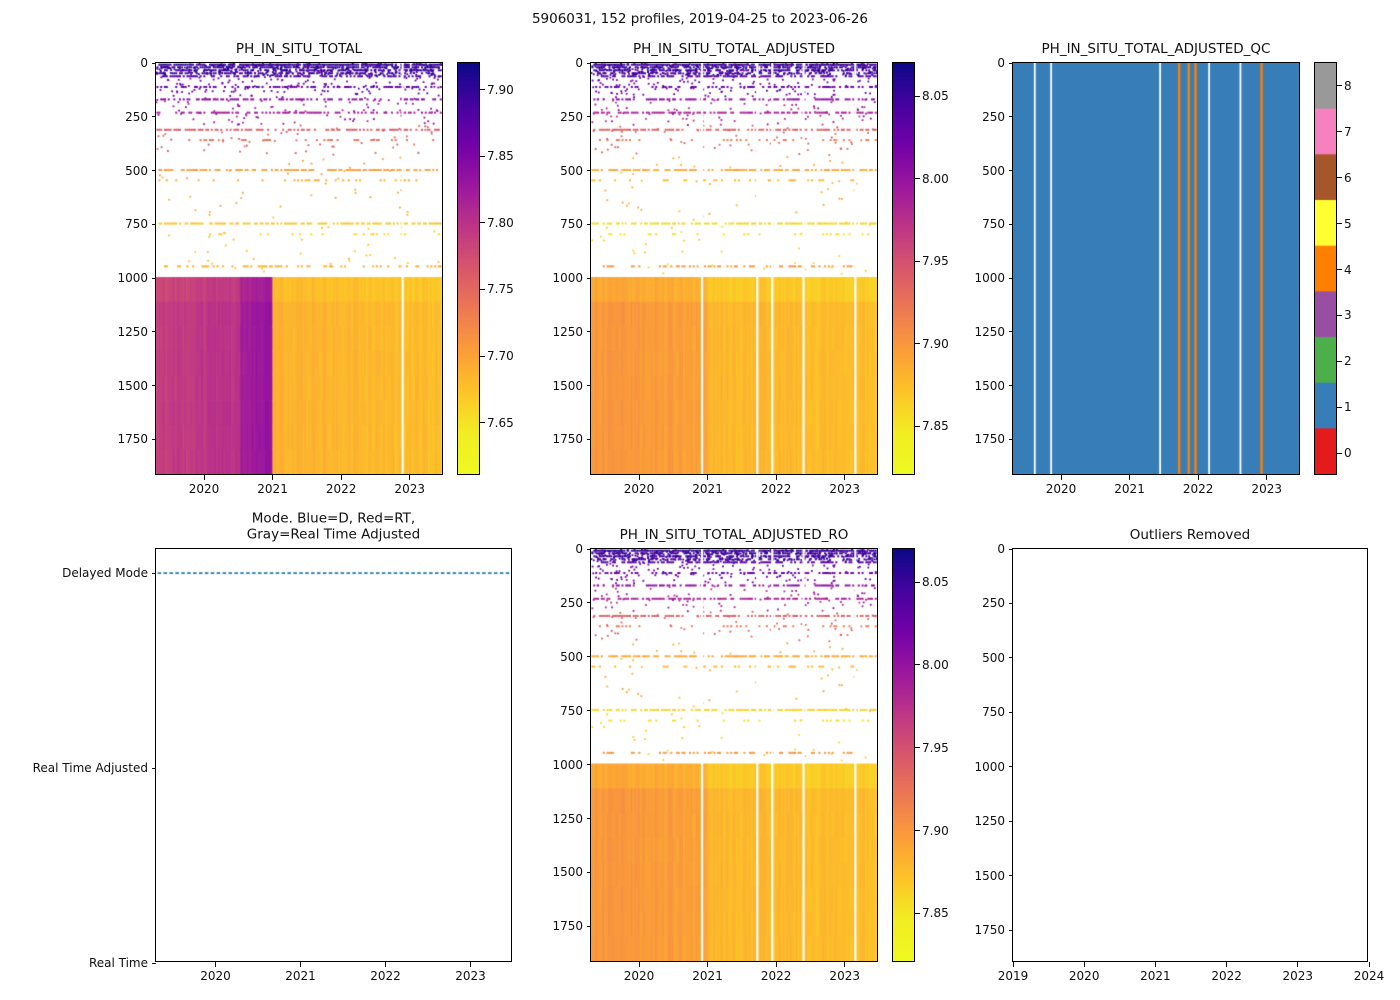 The width and height of the screenshot is (1400, 1000). Describe the element at coordinates (1013, 976) in the screenshot. I see `x-tick-label: 2019` at that location.